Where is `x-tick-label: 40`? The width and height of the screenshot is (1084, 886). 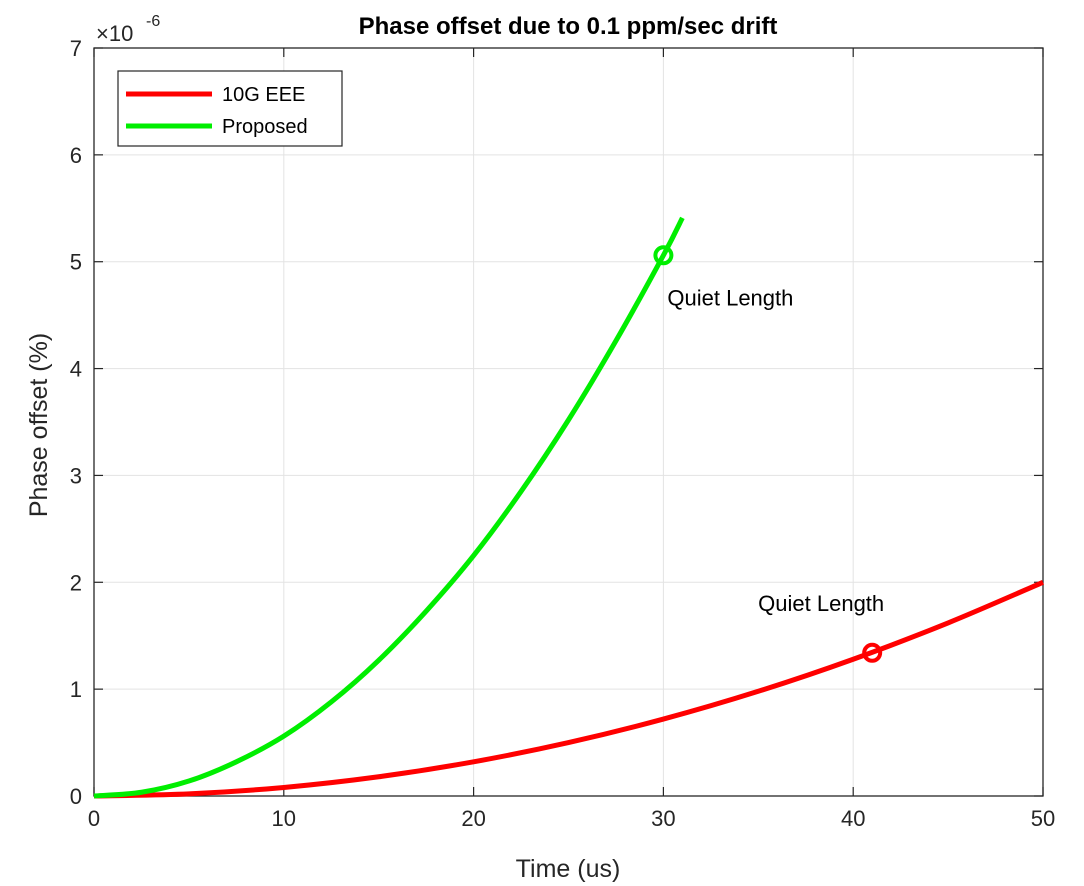
x-tick-label: 40 is located at coordinates (853, 818).